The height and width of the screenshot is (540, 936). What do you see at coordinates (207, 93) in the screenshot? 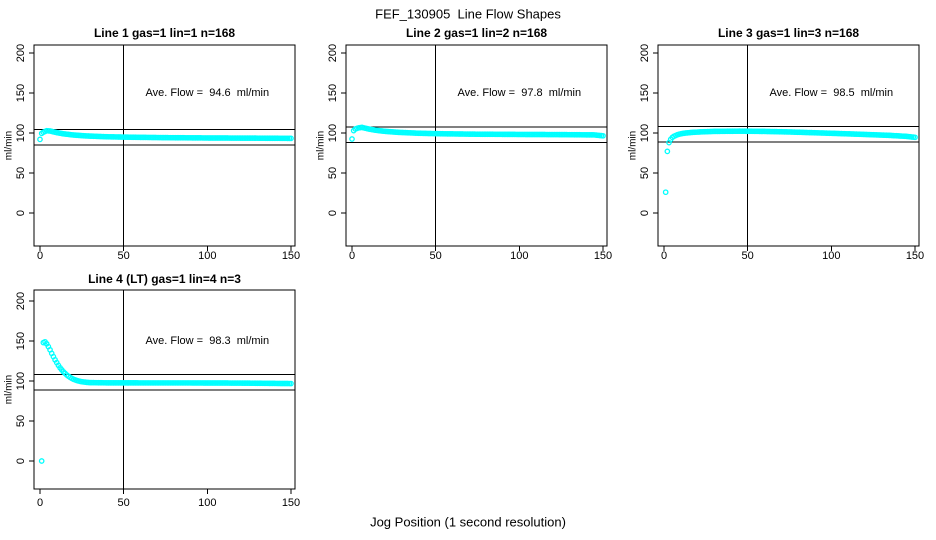
I see `avg-flow-annotation: Ave. Flow = 94.6 ml/min` at bounding box center [207, 93].